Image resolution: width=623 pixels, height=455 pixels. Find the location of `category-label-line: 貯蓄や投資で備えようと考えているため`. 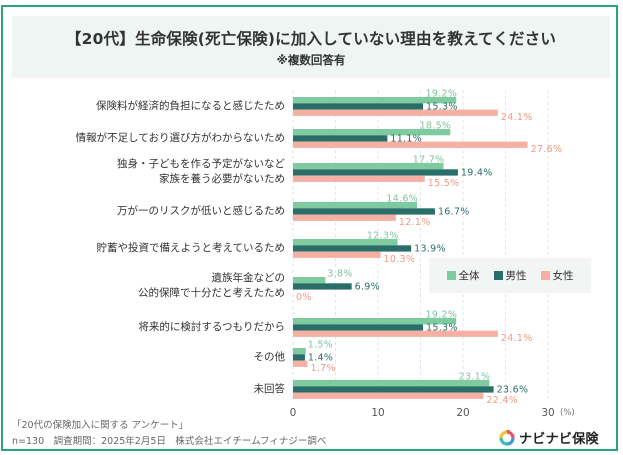

category-label-line: 貯蓄や投資で備えようと考えているため is located at coordinates (190, 247).